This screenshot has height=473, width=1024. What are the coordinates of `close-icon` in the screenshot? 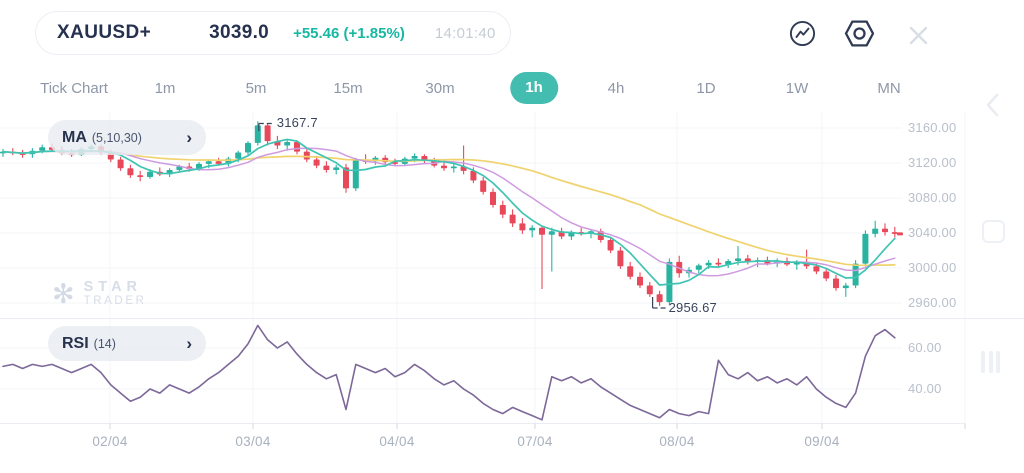 It's located at (918, 38).